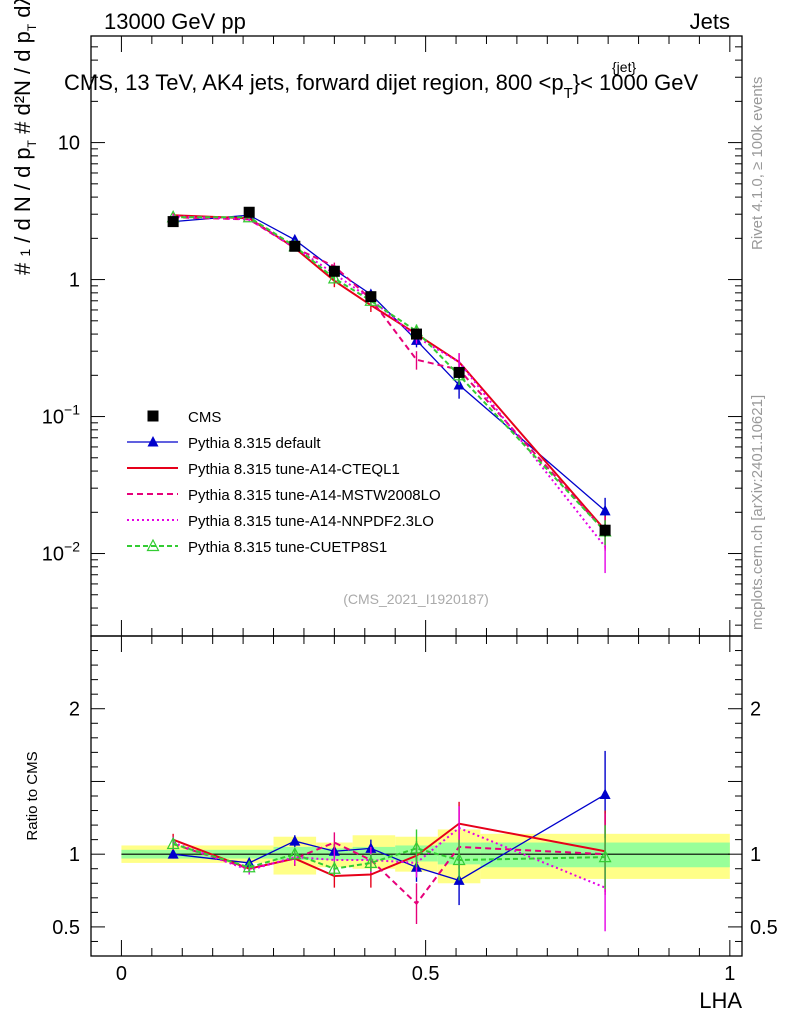  What do you see at coordinates (74, 710) in the screenshot?
I see `ratio-ytick-label-left-2: 2` at bounding box center [74, 710].